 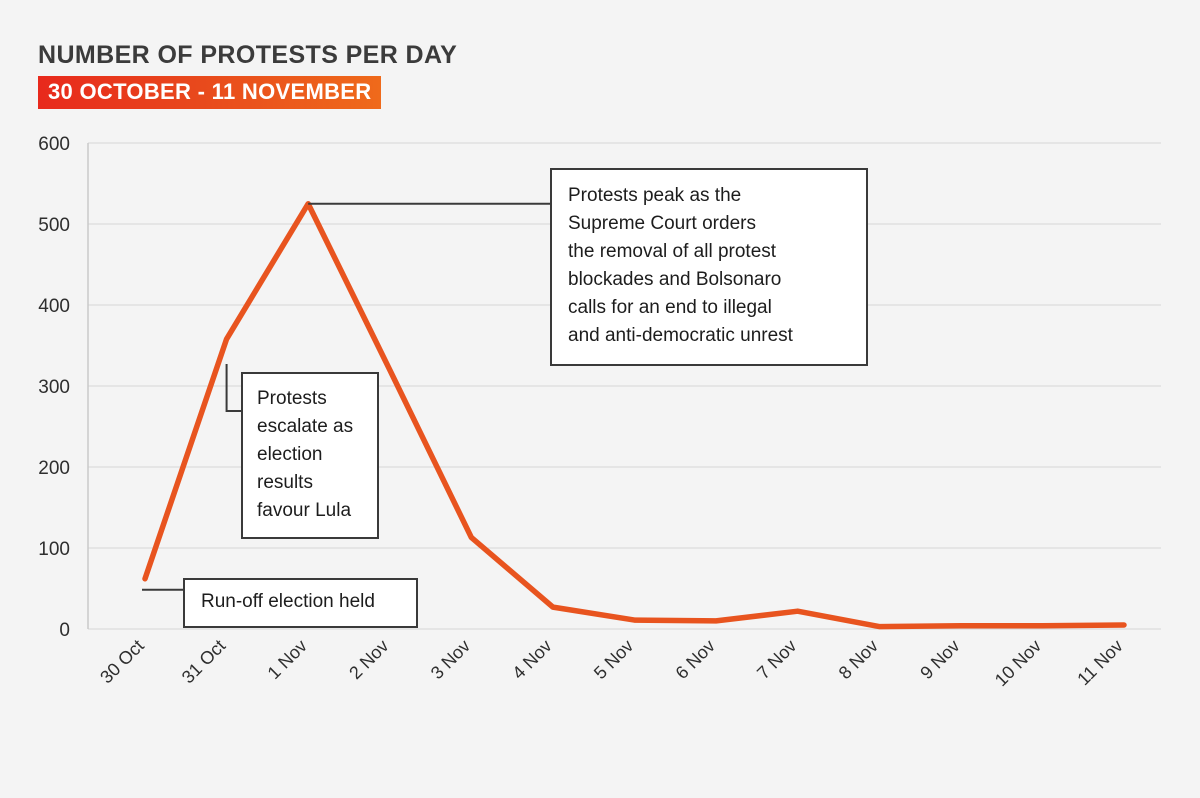 I want to click on y-axis-tick-label: 500, so click(x=54, y=225).